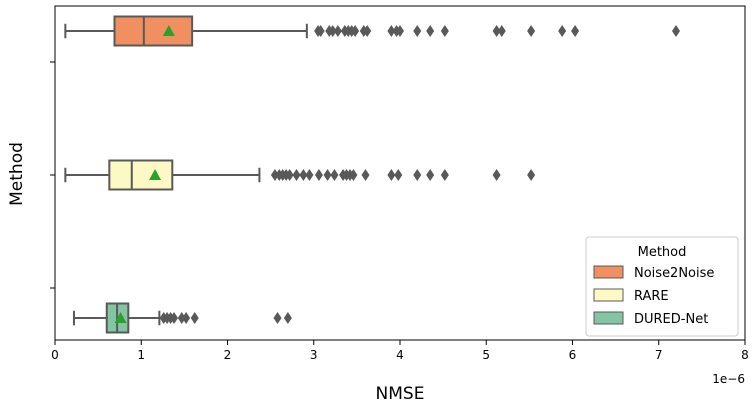 The image size is (756, 405). What do you see at coordinates (671, 319) in the screenshot?
I see `legend-label: DURED-Net` at bounding box center [671, 319].